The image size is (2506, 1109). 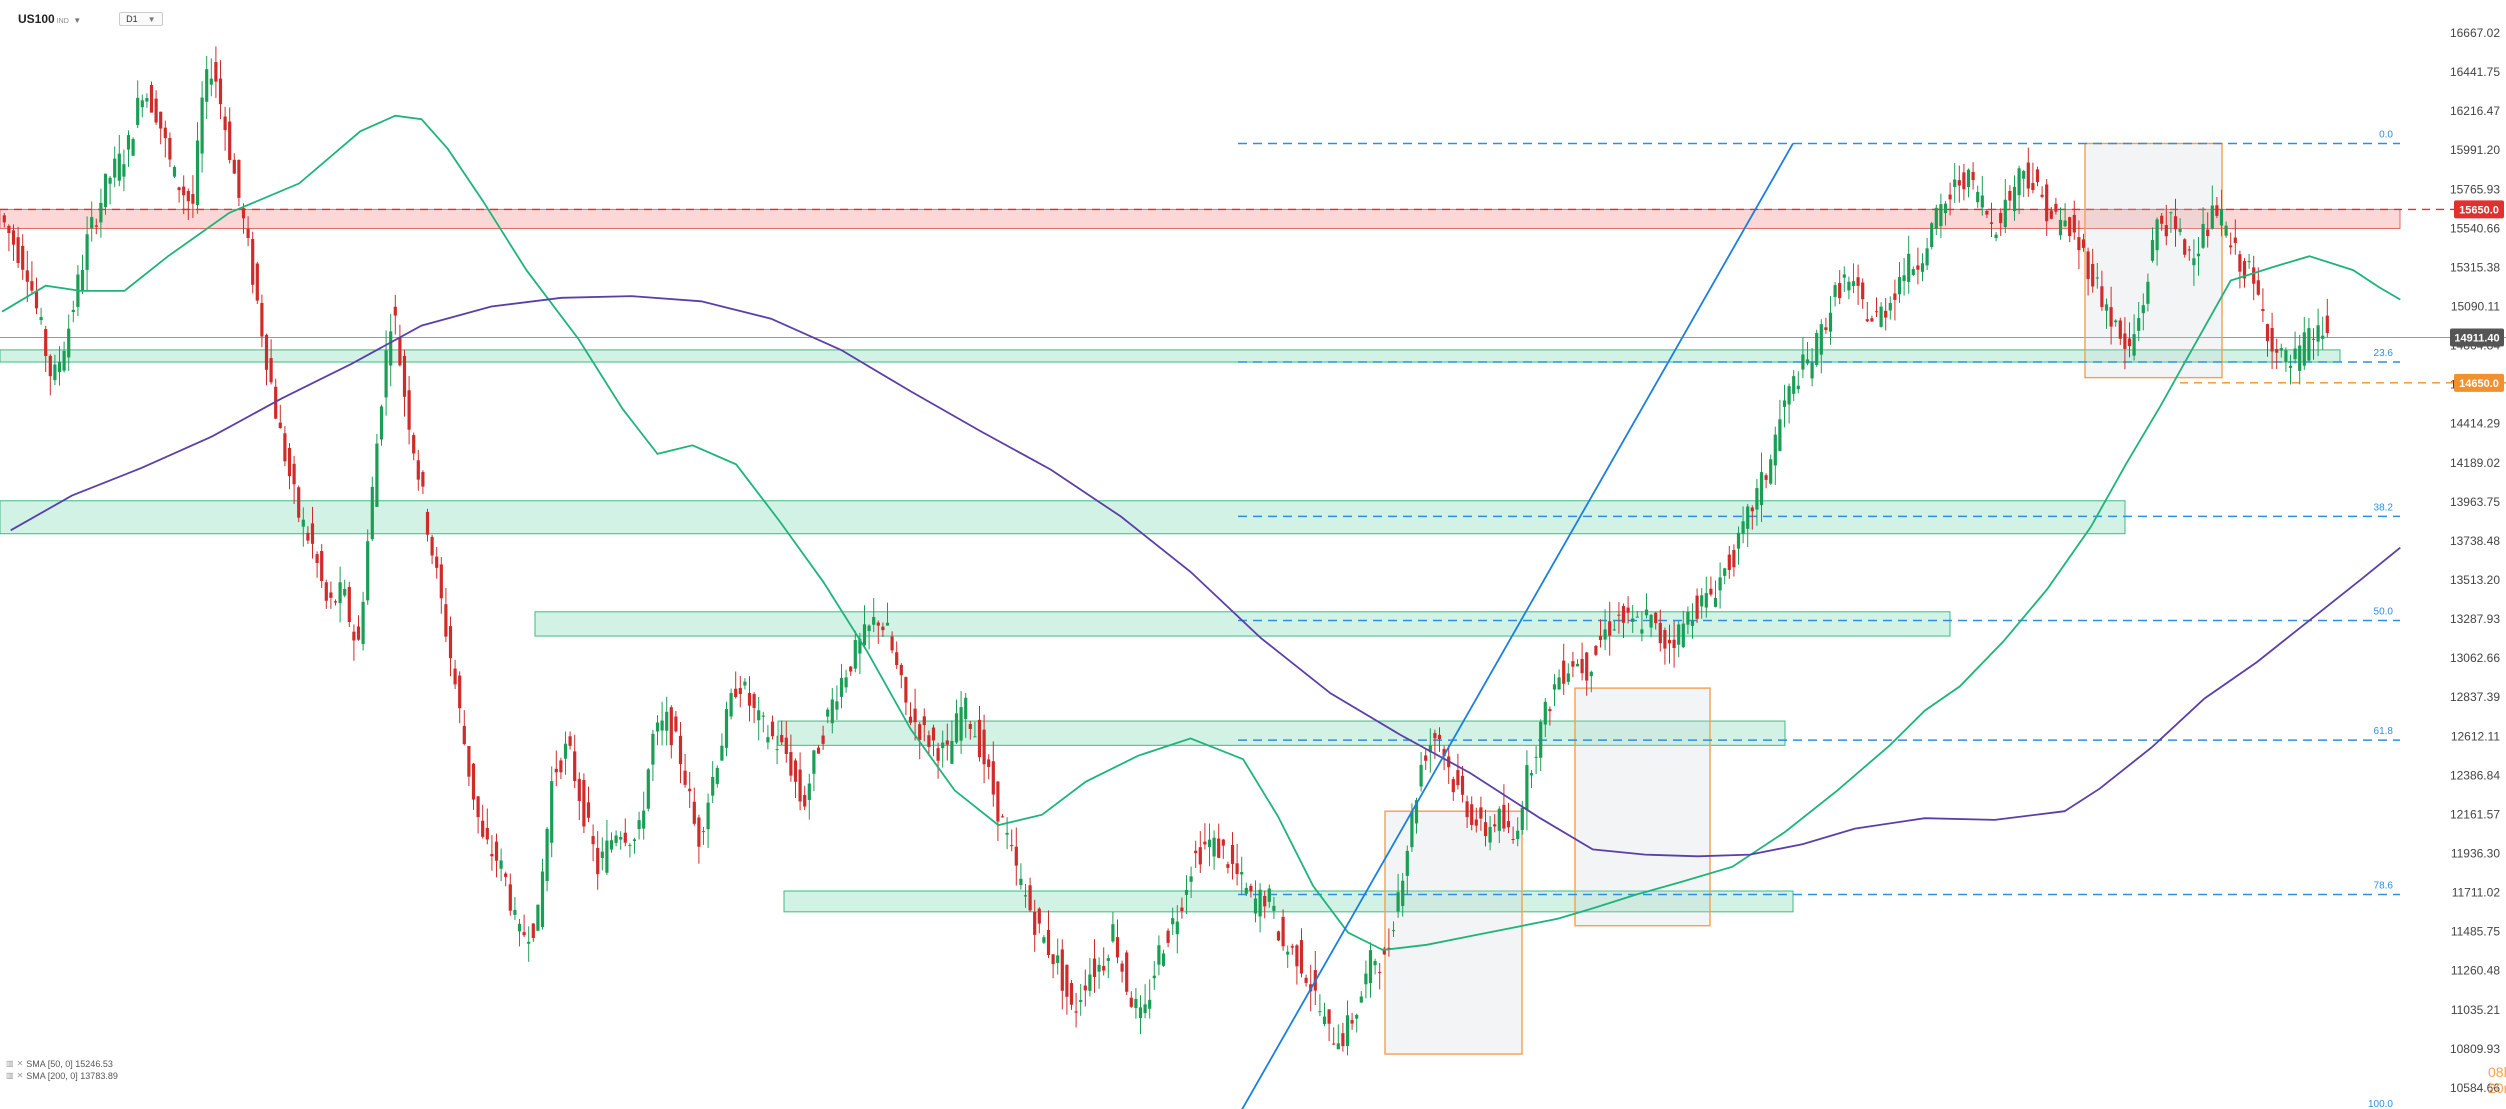 What do you see at coordinates (1642, 807) in the screenshot?
I see `consolidation-box` at bounding box center [1642, 807].